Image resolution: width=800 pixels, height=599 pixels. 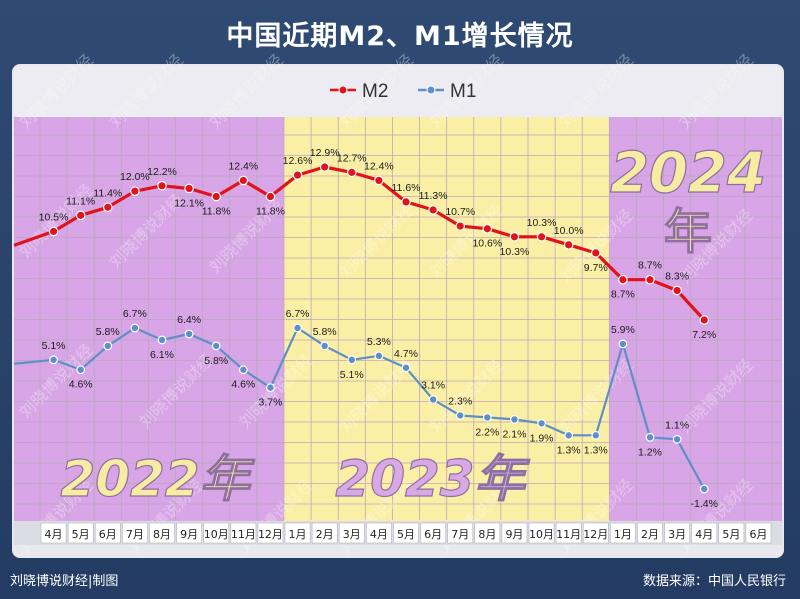 What do you see at coordinates (514, 434) in the screenshot?
I see `data-label-m1: 2.1%` at bounding box center [514, 434].